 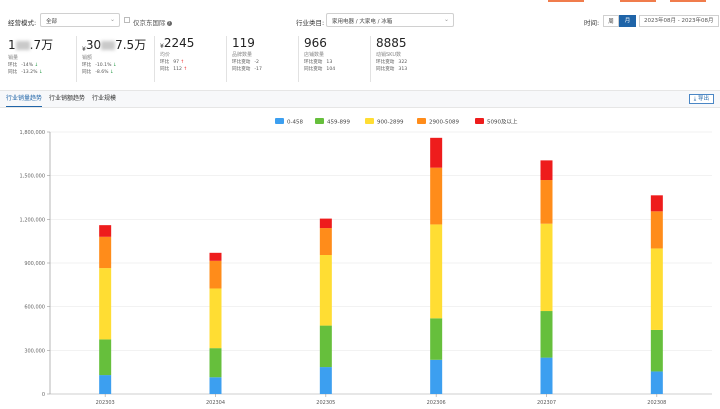 What do you see at coordinates (314, 55) in the screenshot?
I see `kpi-label: 店铺数量` at bounding box center [314, 55].